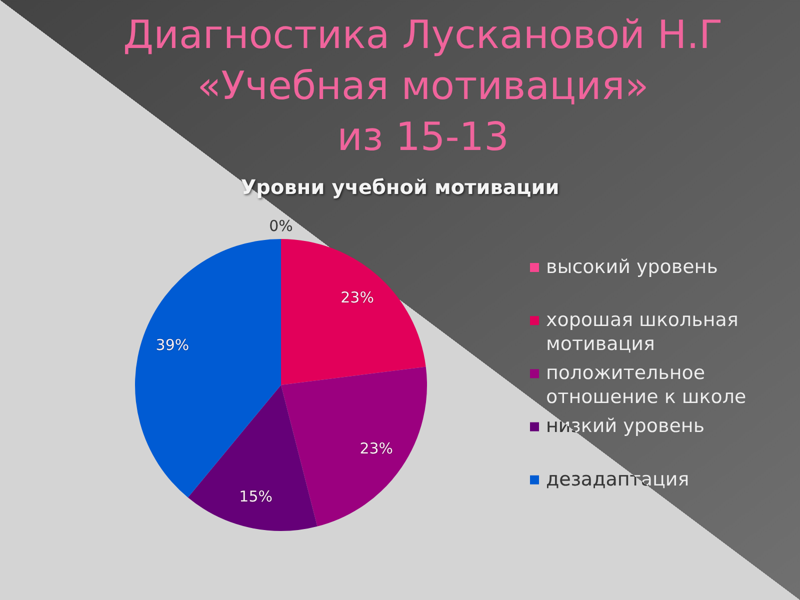  Describe the element at coordinates (173, 345) in the screenshot. I see `data-label: 39%` at that location.